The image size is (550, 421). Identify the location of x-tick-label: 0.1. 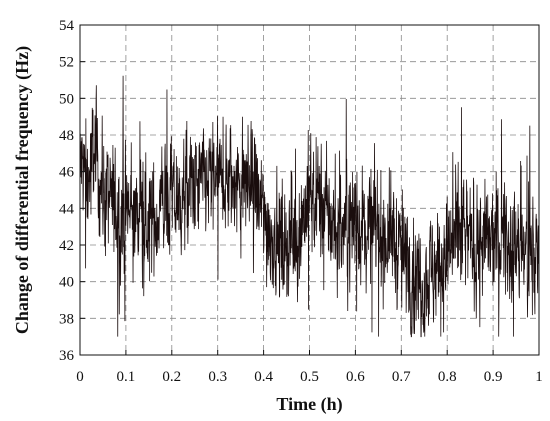
(126, 377).